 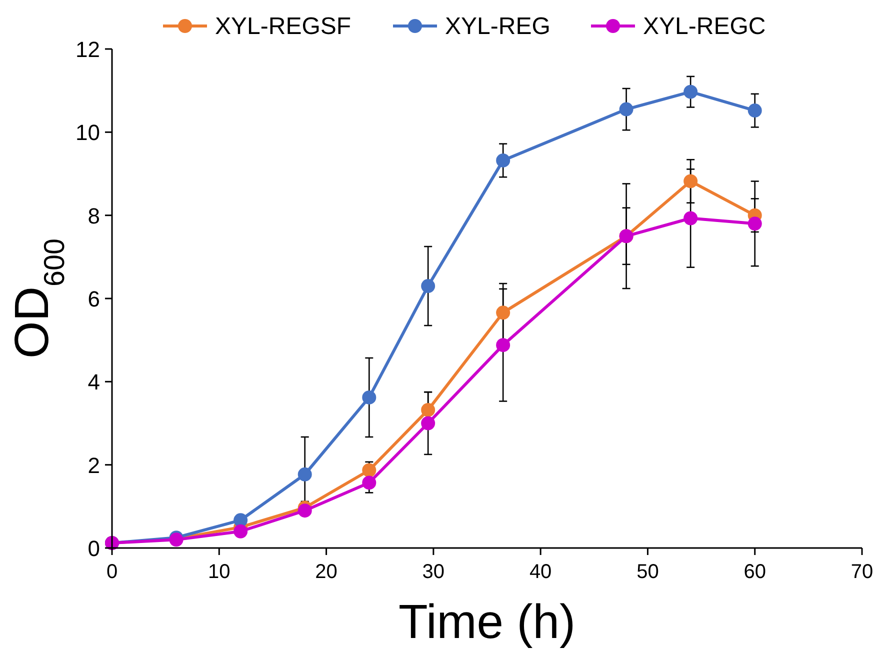 What do you see at coordinates (862, 572) in the screenshot?
I see `x-tick-label: 70` at bounding box center [862, 572].